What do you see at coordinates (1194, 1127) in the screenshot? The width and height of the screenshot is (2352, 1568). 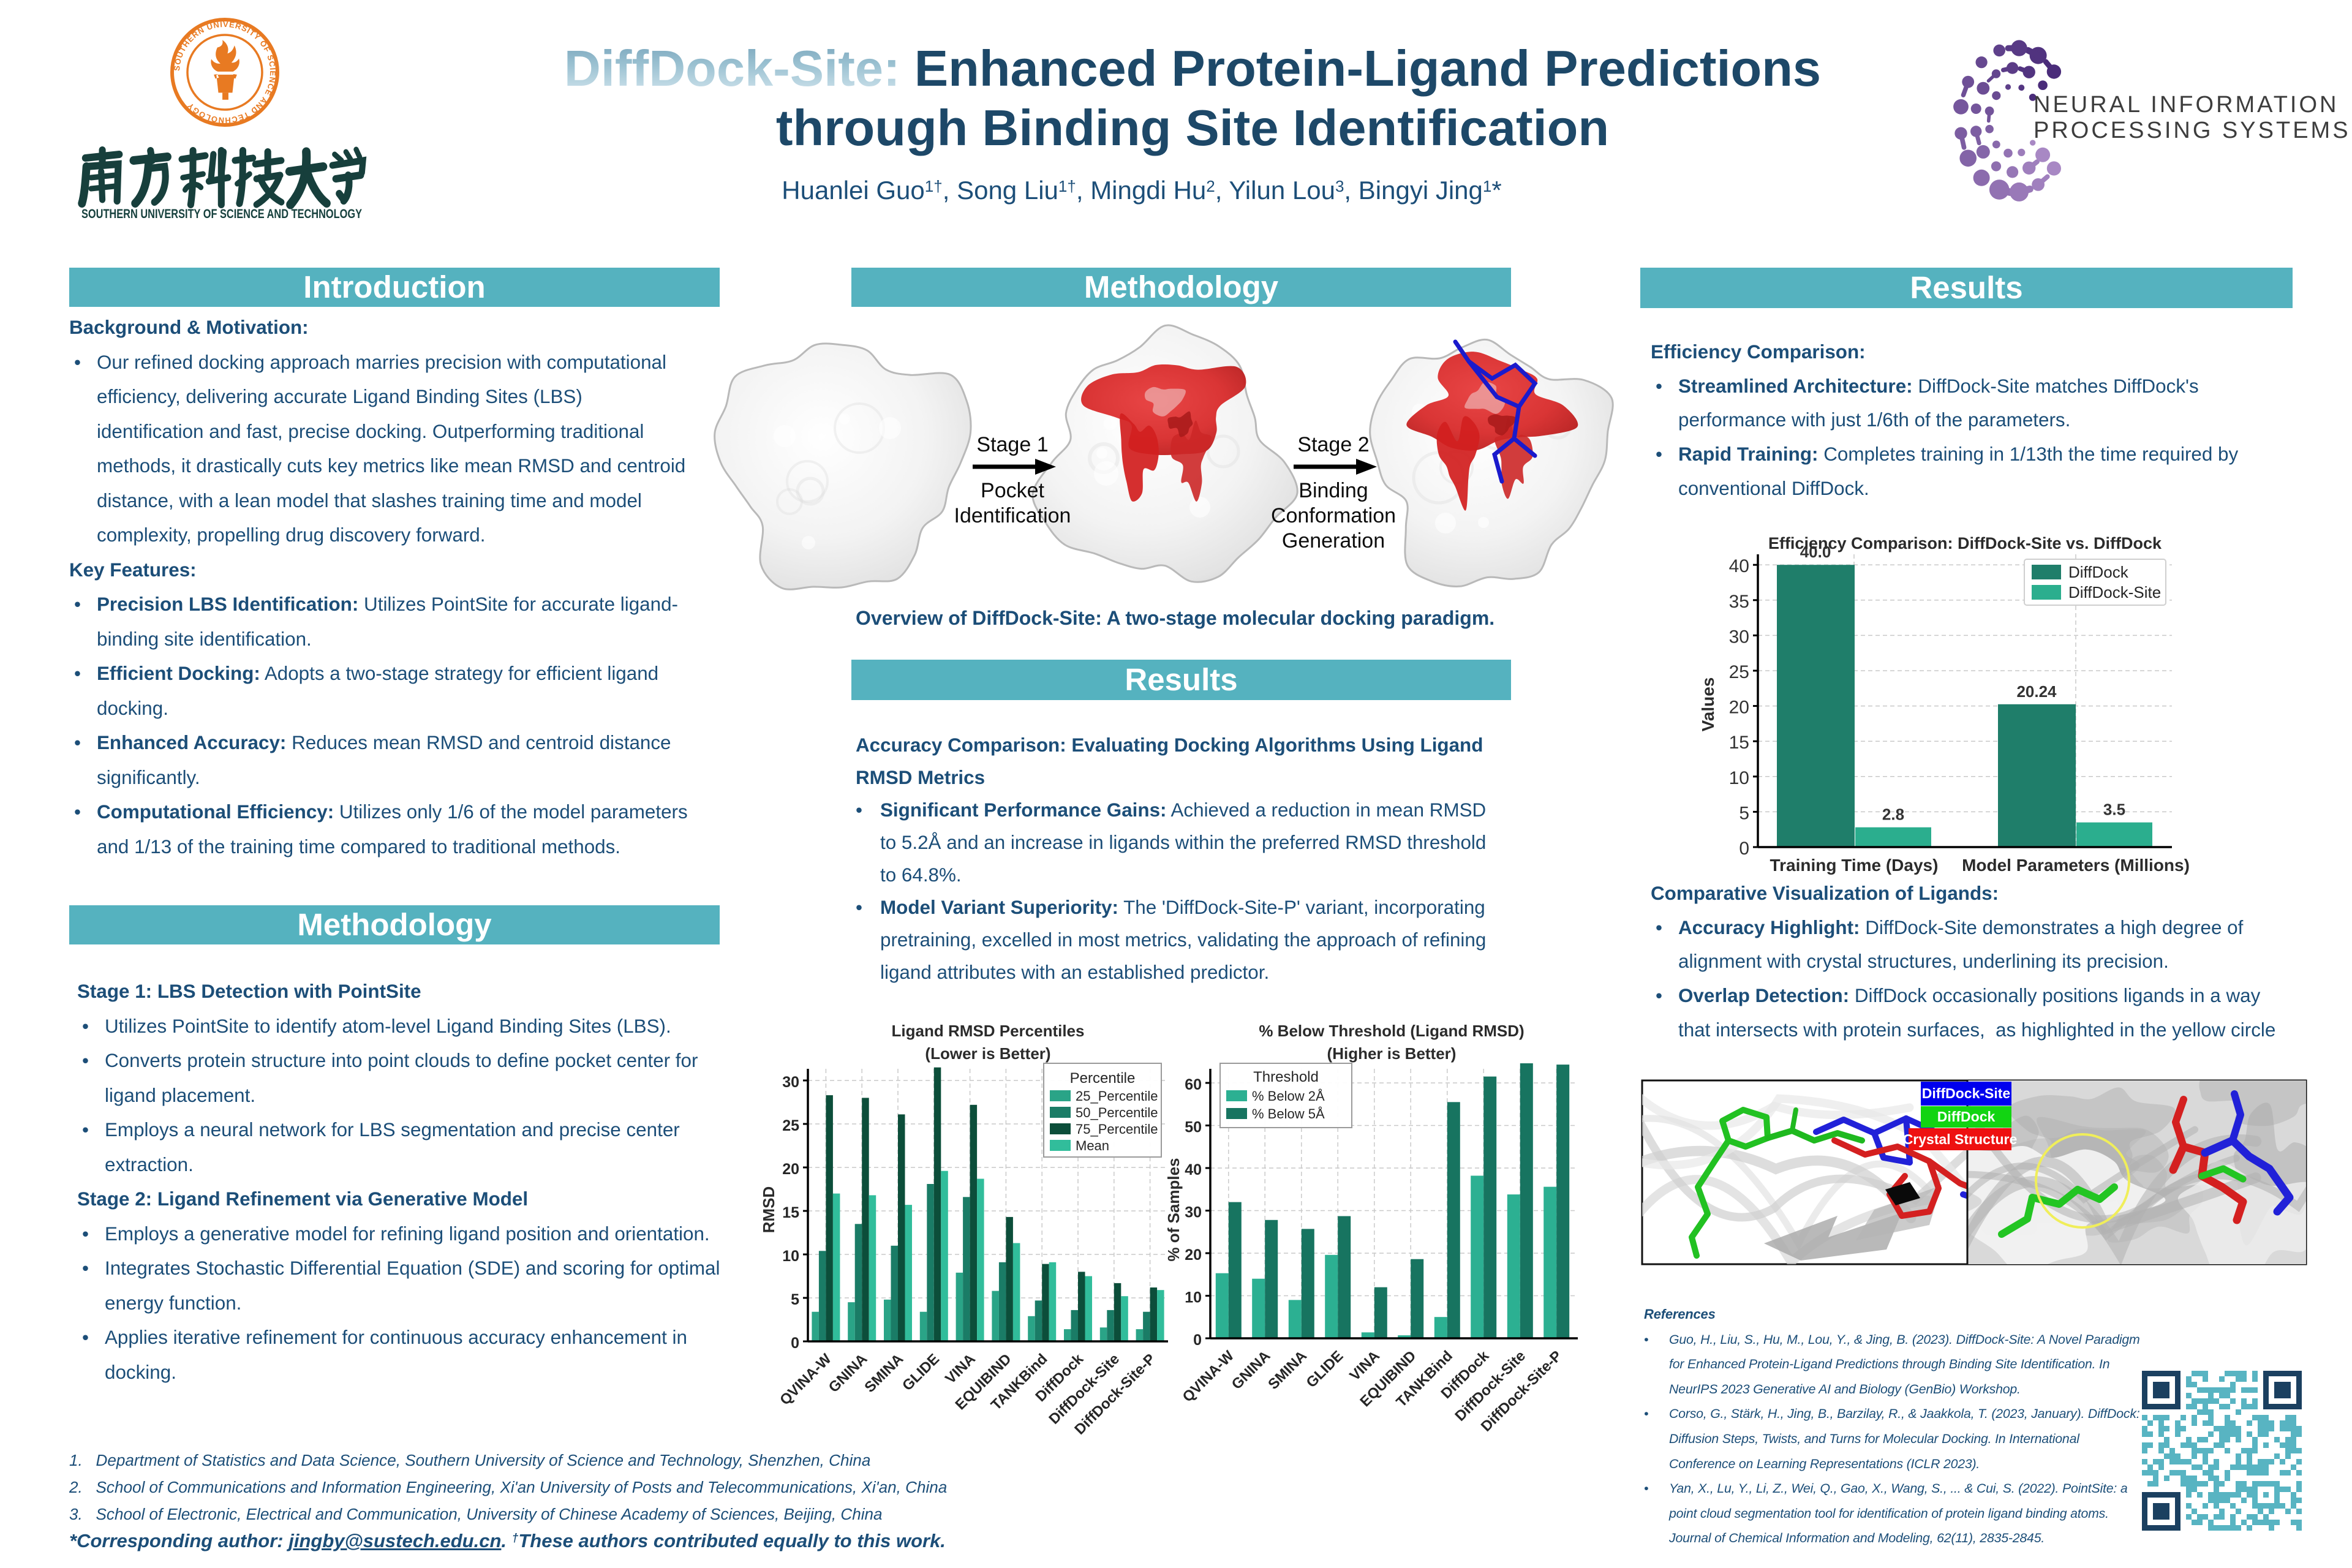 I see `svg-text: 50` at bounding box center [1194, 1127].